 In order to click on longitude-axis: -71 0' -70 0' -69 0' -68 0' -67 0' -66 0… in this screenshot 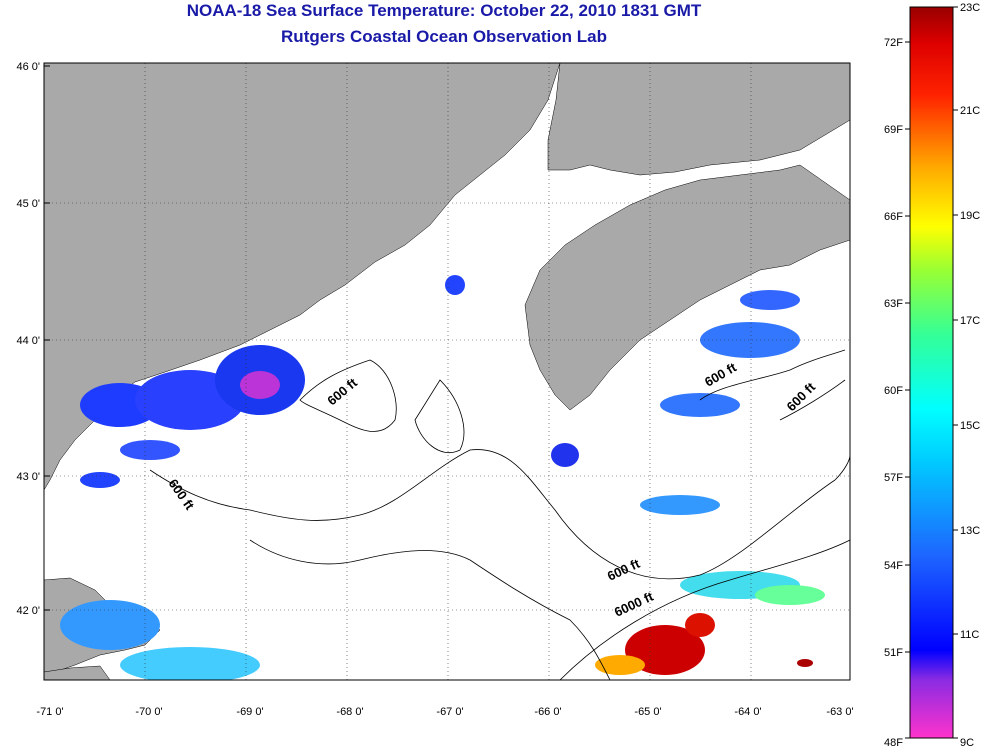, I will do `click(444, 712)`.